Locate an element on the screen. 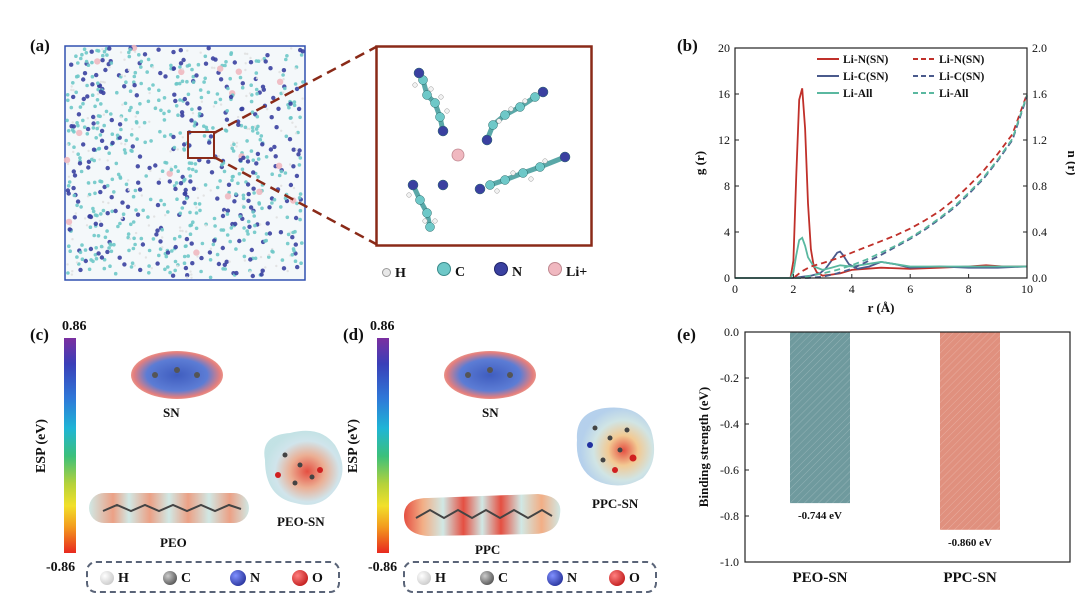 The width and height of the screenshot is (1080, 607). y-tick-label-1: -0.2 is located at coordinates (729, 378).